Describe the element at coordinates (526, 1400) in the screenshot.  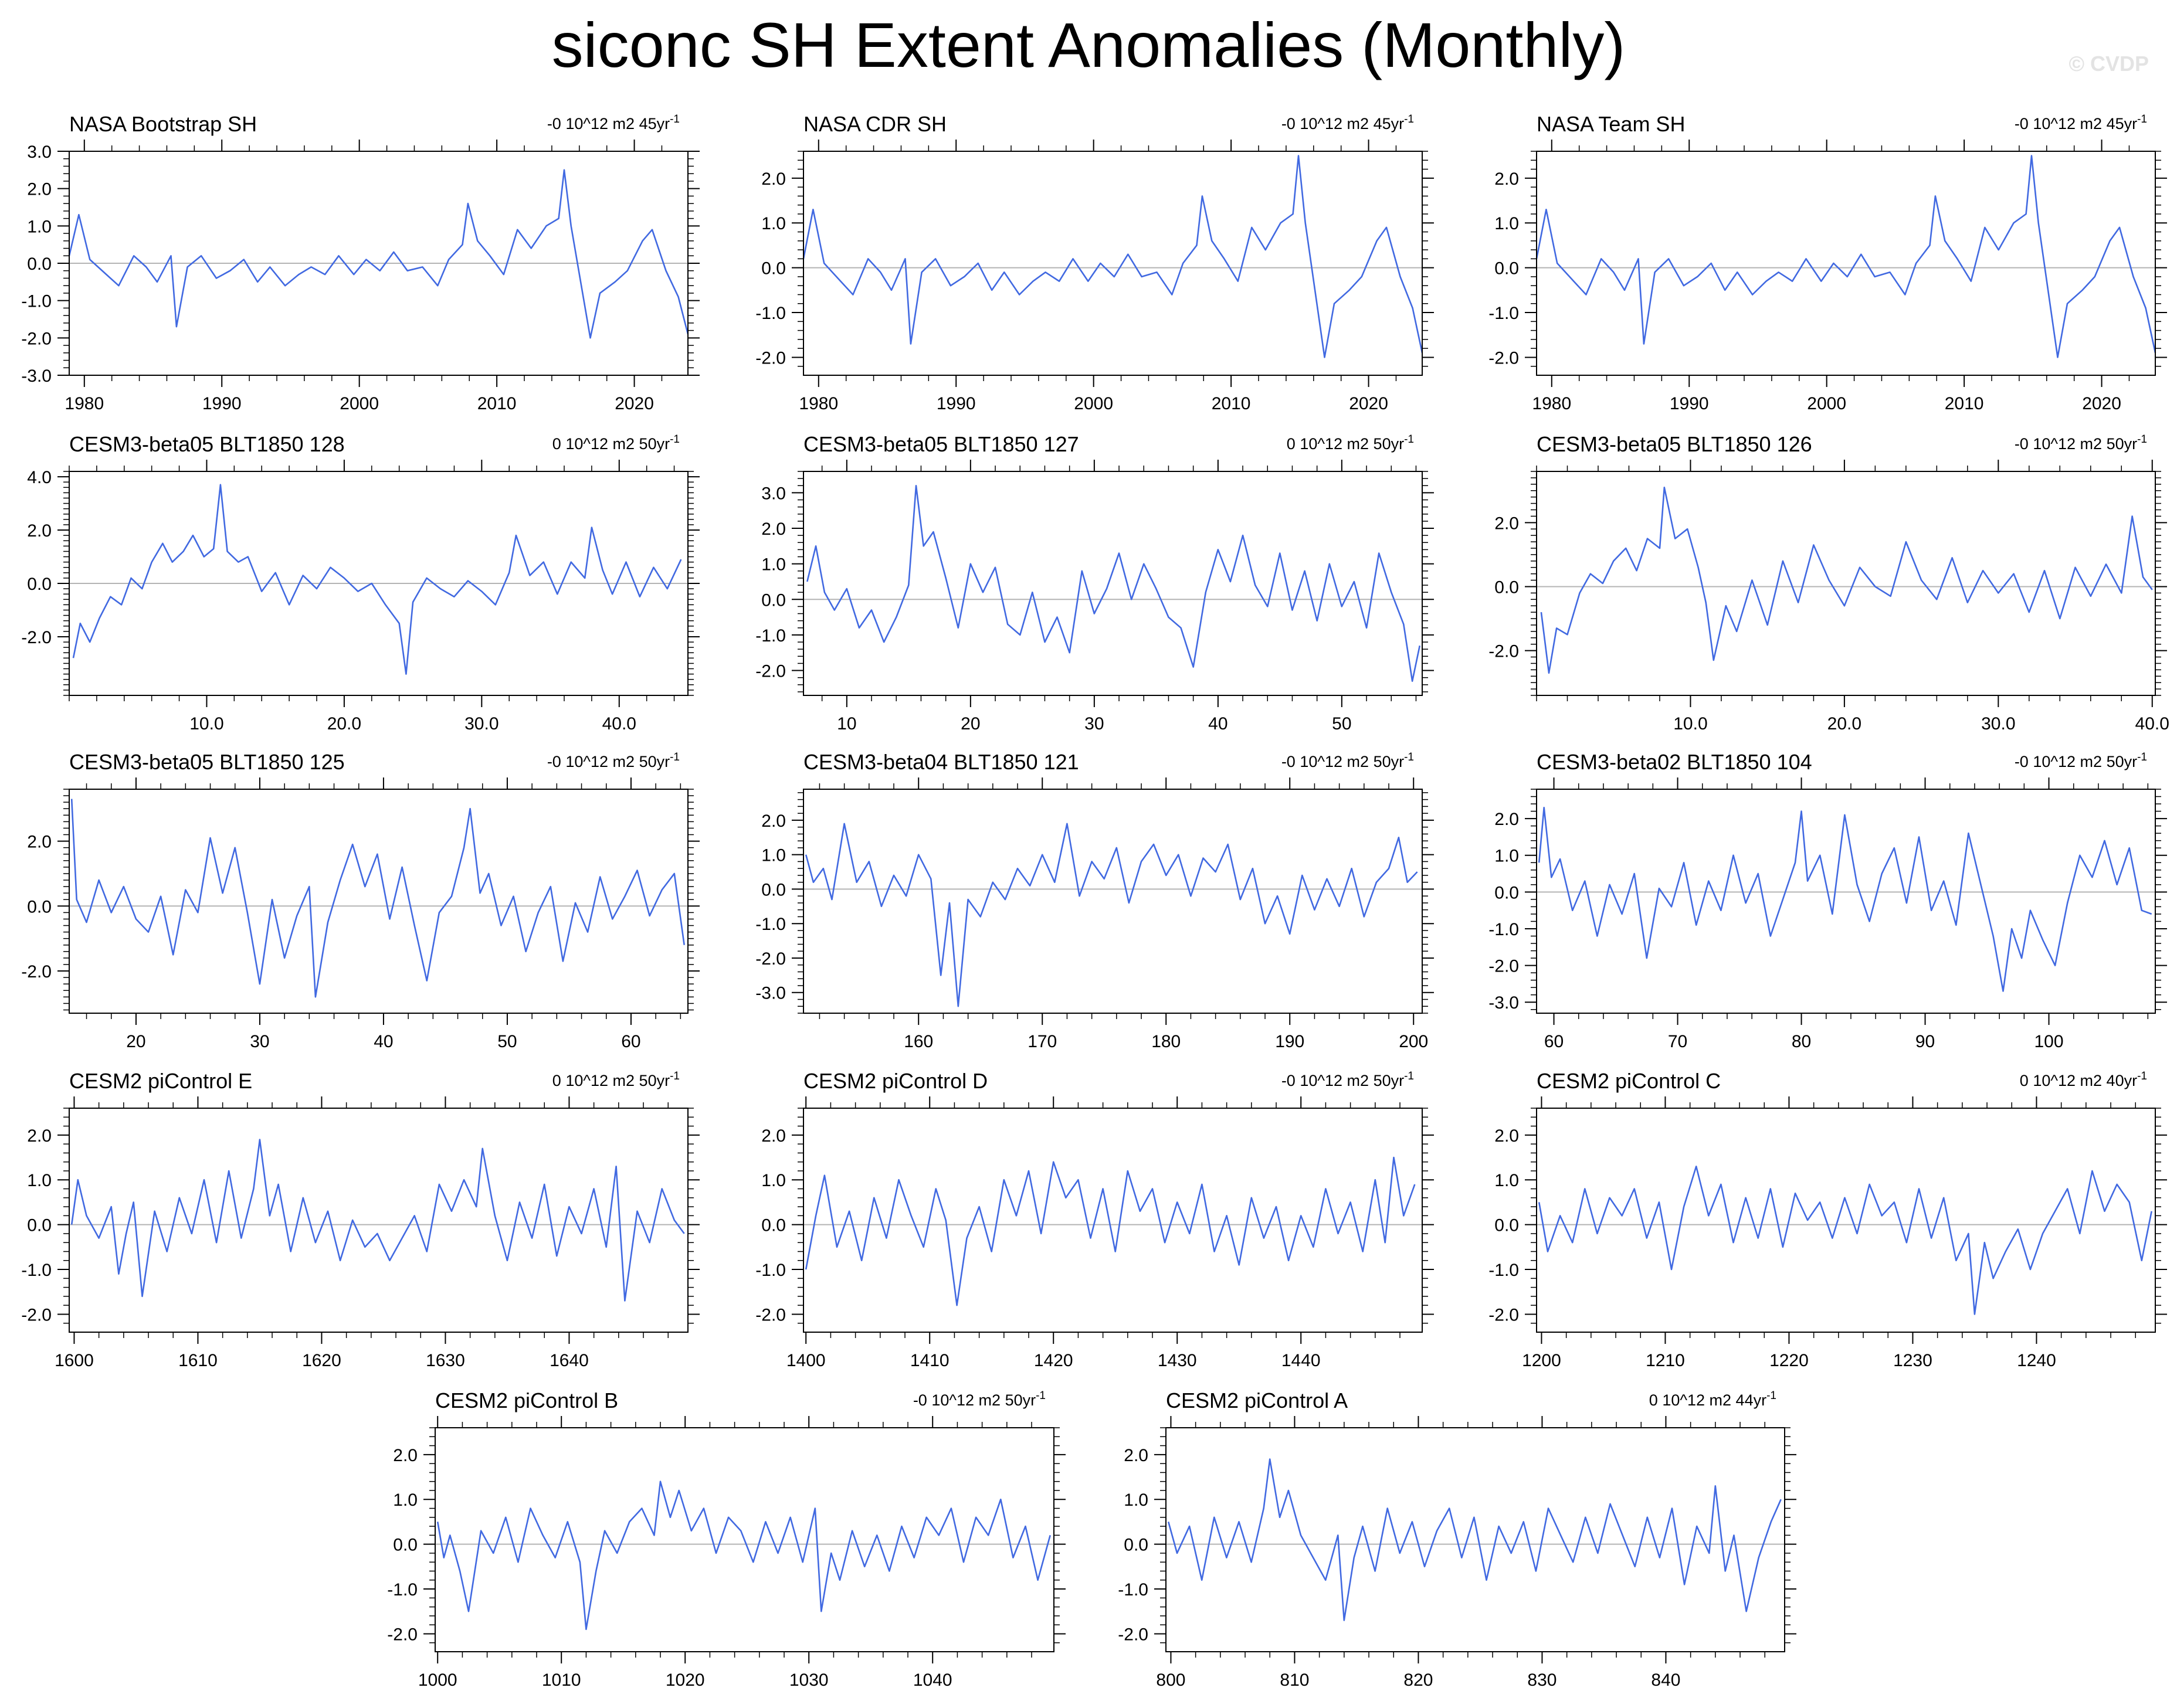
I see `chart-title: CESM2 piControl B` at that location.